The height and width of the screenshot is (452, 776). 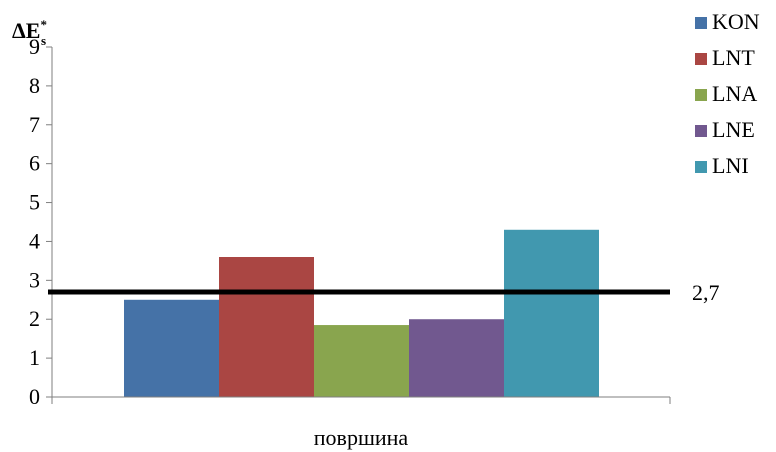 I want to click on y-tick-label: 0, so click(x=34, y=396).